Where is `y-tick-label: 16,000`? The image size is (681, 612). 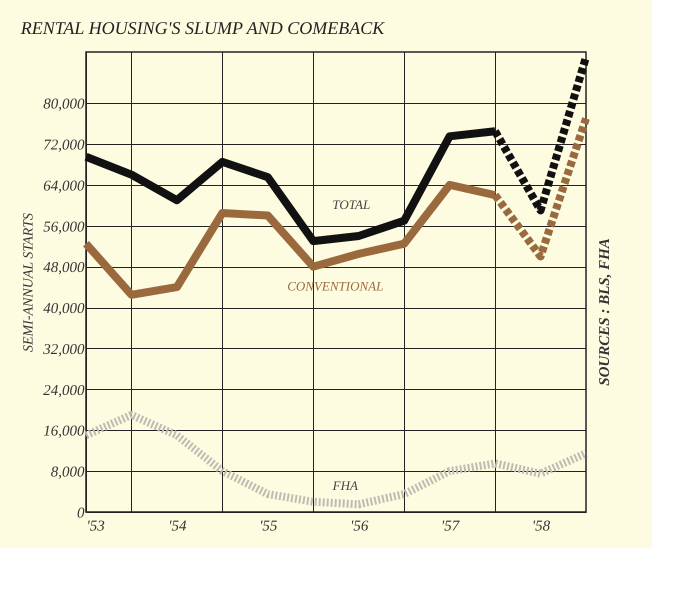
y-tick-label: 16,000 is located at coordinates (64, 432).